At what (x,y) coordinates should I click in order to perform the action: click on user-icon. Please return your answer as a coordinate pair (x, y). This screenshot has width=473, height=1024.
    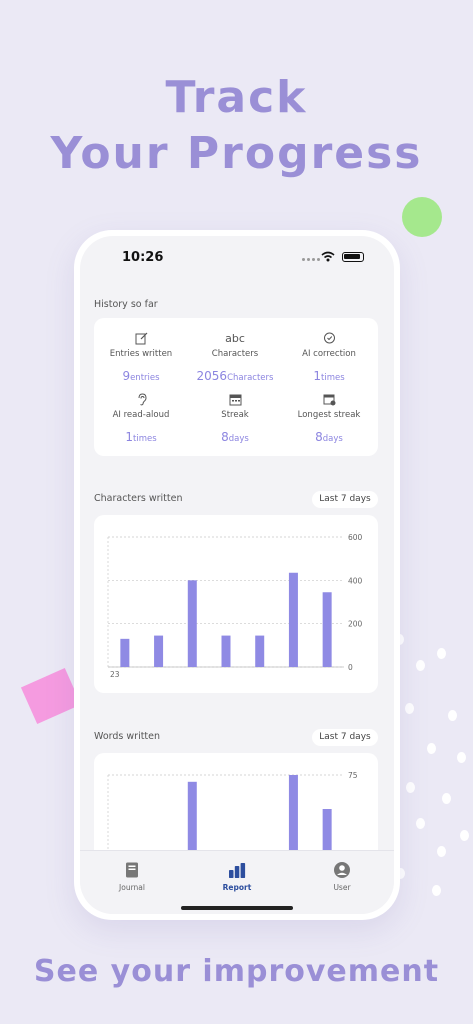
    Looking at the image, I should click on (342, 870).